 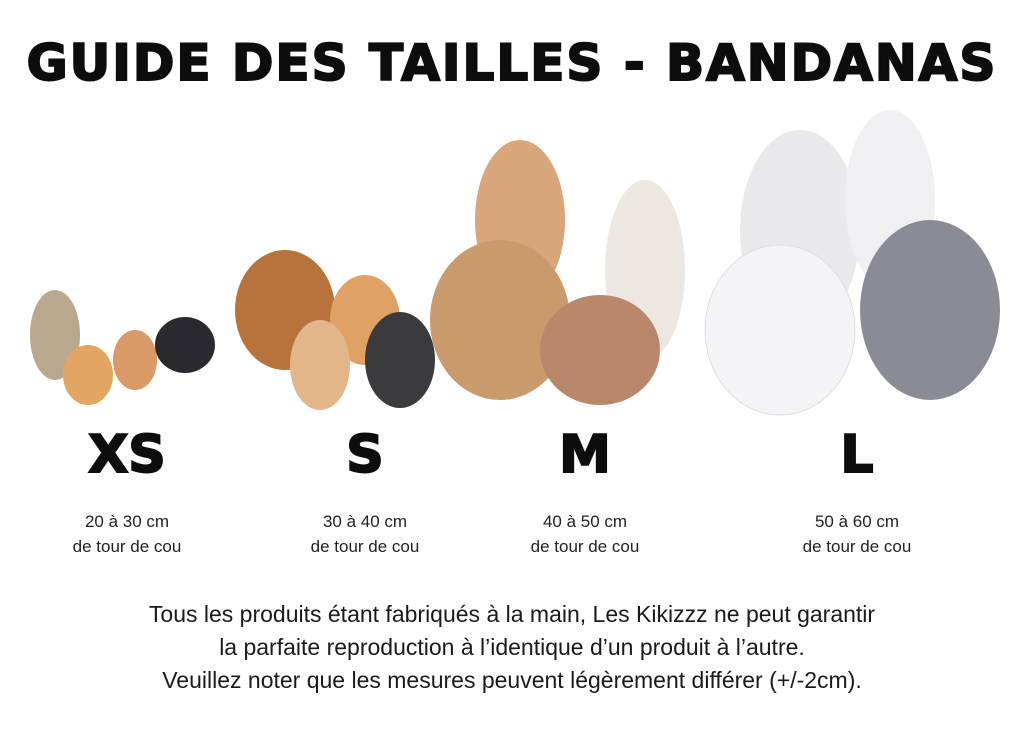 What do you see at coordinates (364, 455) in the screenshot?
I see `size-label-s: S` at bounding box center [364, 455].